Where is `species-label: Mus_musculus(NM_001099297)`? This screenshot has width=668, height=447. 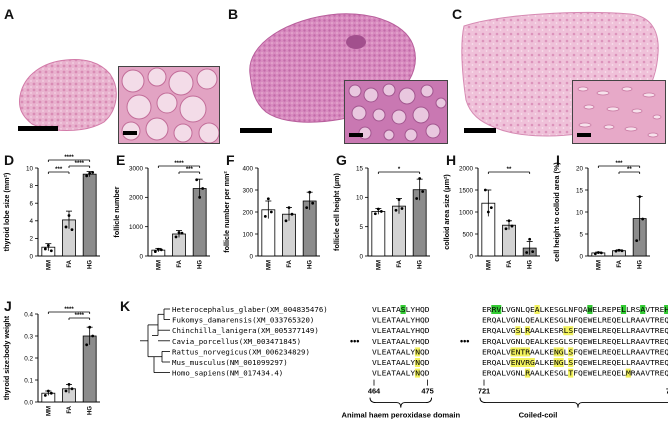 species-label: Mus_musculus(NM_001099297) is located at coordinates (230, 362).